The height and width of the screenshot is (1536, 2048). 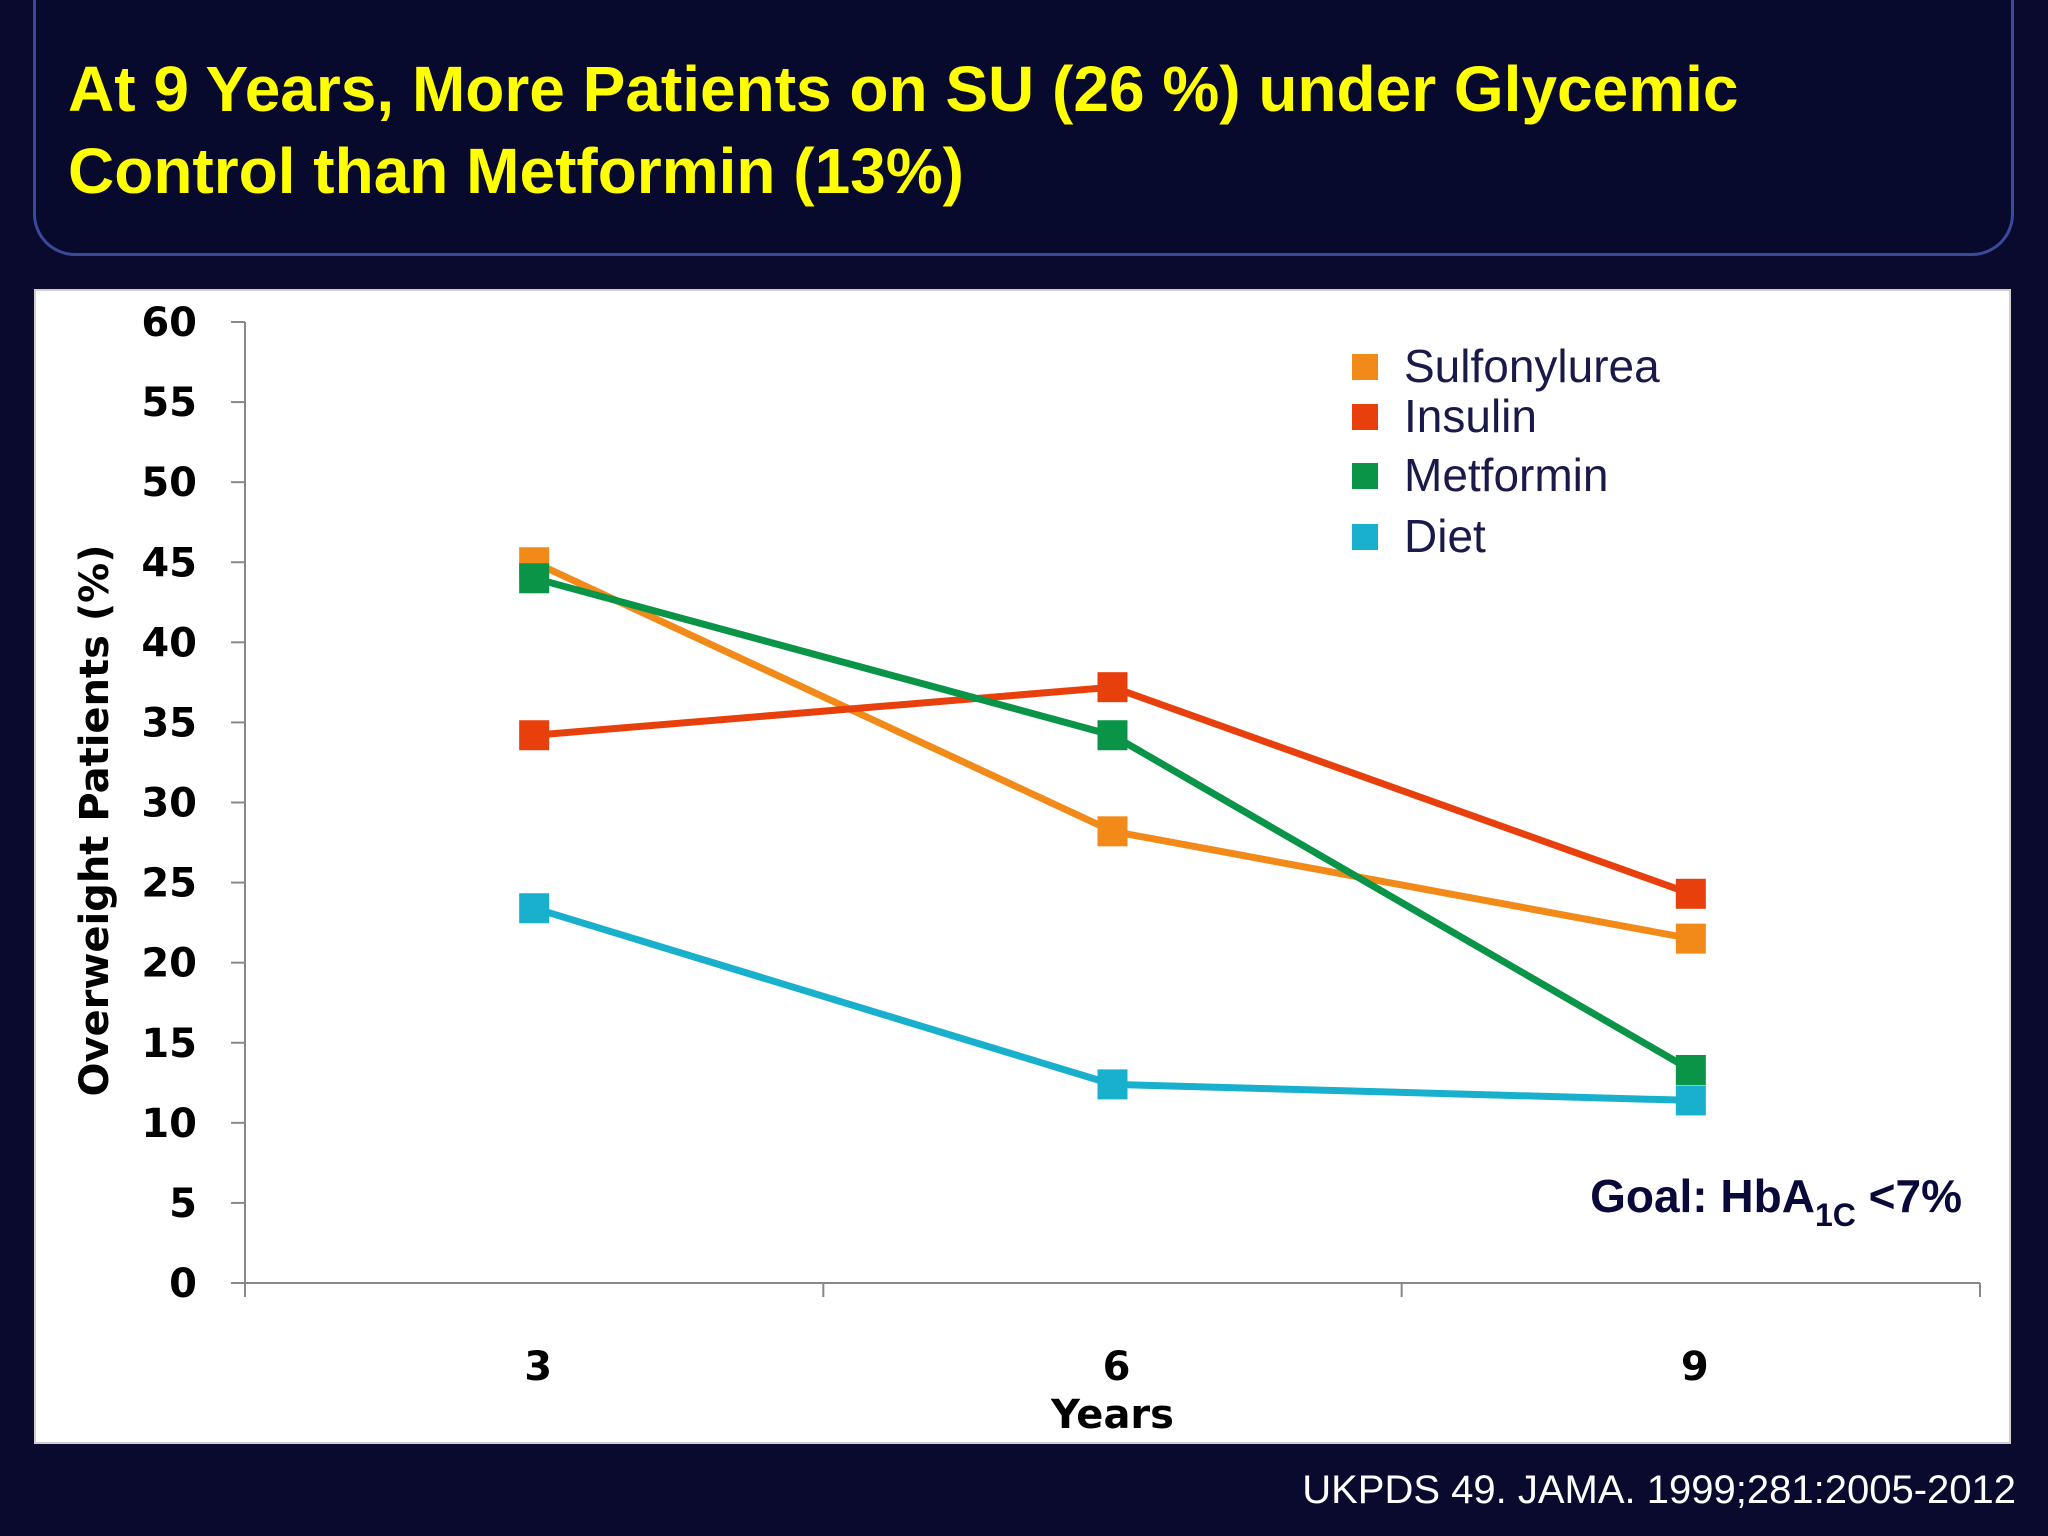 I want to click on y-tick-label: 5, so click(x=183, y=1204).